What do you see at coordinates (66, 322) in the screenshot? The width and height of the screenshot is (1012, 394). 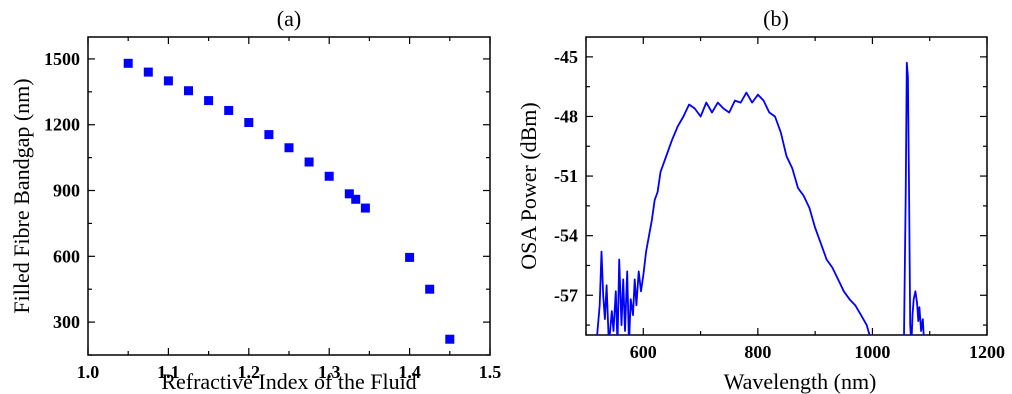 I see `y-tick-label: 300` at bounding box center [66, 322].